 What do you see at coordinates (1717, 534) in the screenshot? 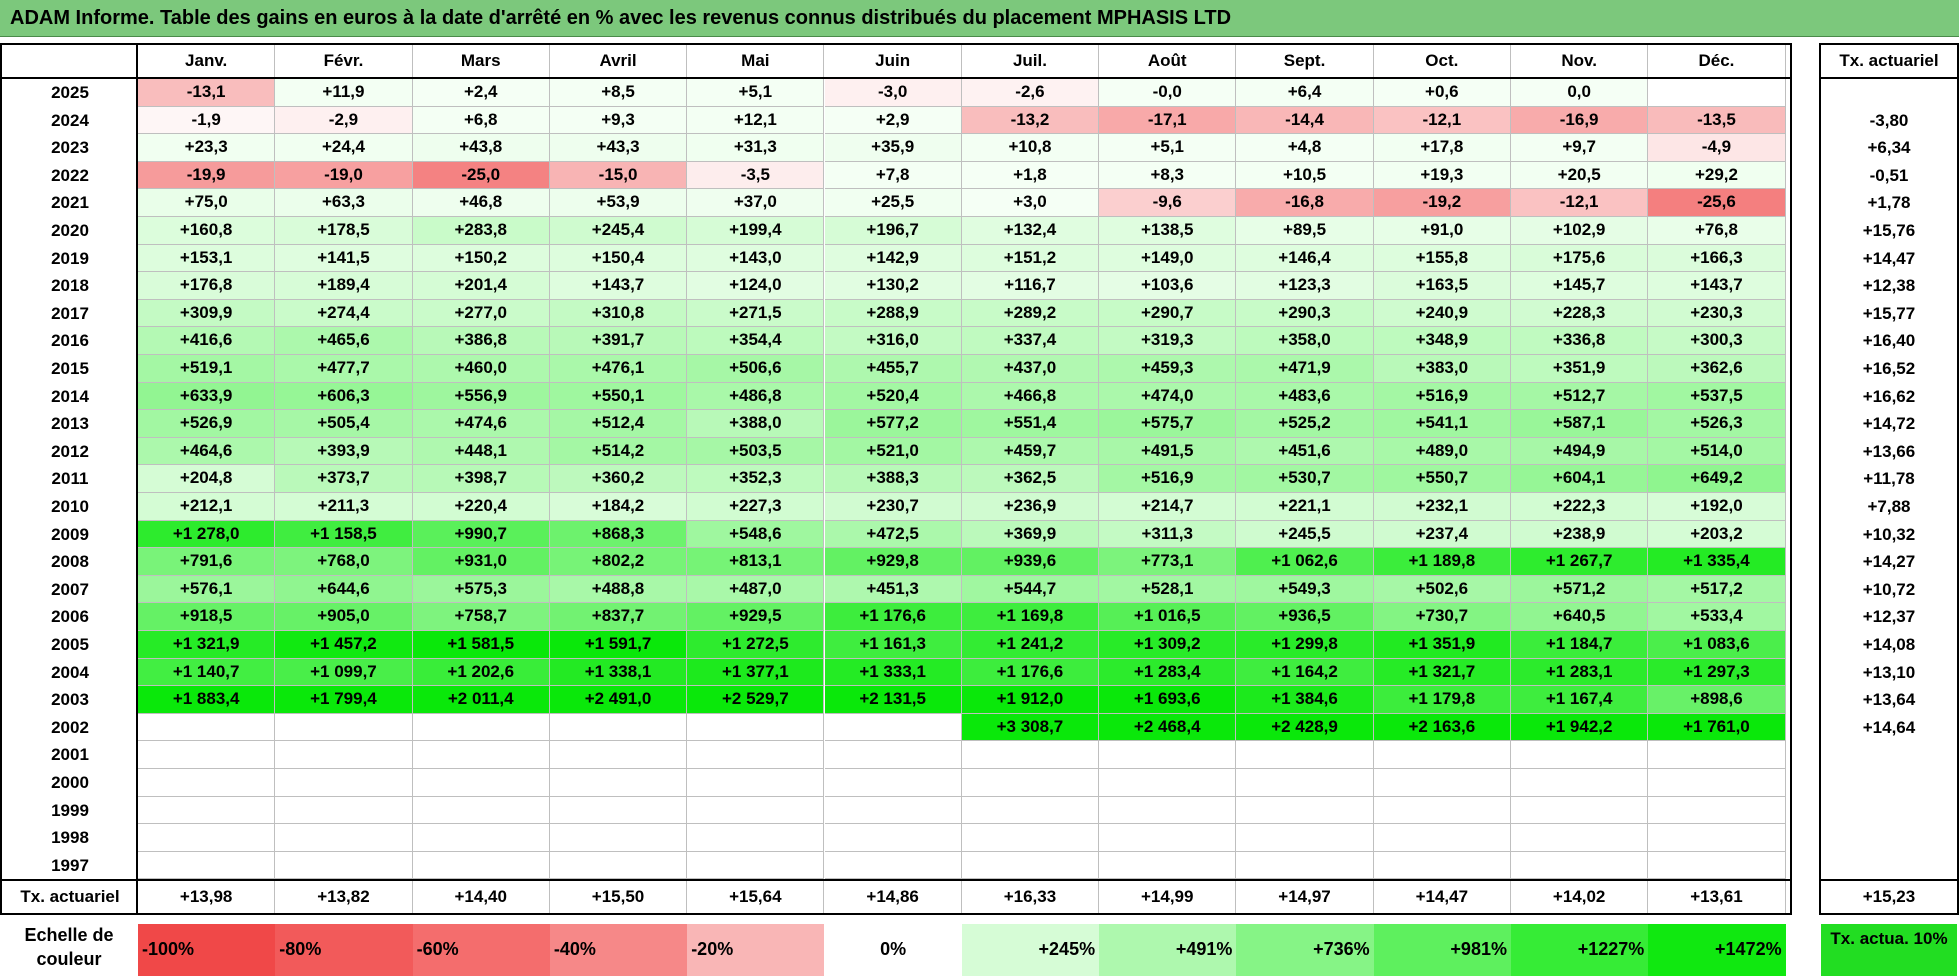
I see `table-cell: +203,2` at bounding box center [1717, 534].